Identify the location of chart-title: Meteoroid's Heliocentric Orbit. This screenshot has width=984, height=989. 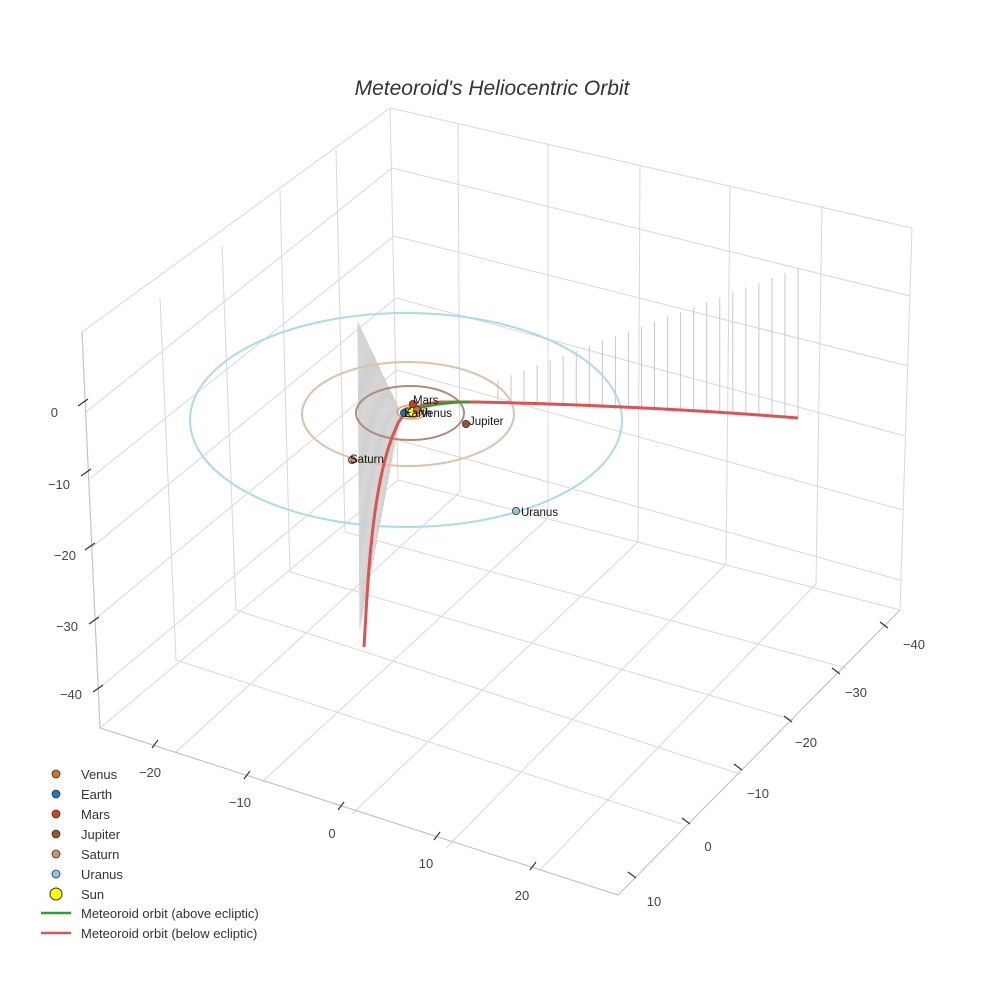
(493, 88).